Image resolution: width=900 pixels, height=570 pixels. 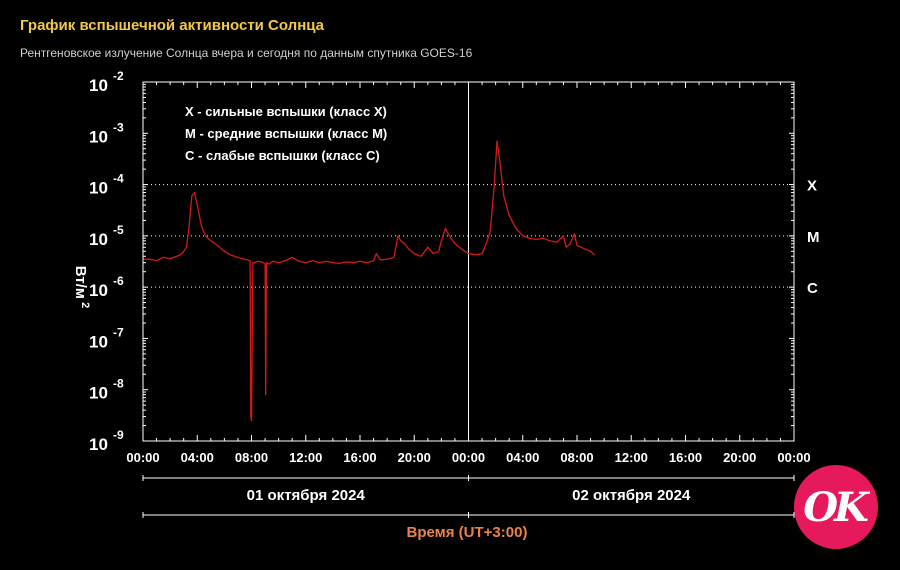 What do you see at coordinates (81, 287) in the screenshot?
I see `y-axis-label: Вт/м 2` at bounding box center [81, 287].